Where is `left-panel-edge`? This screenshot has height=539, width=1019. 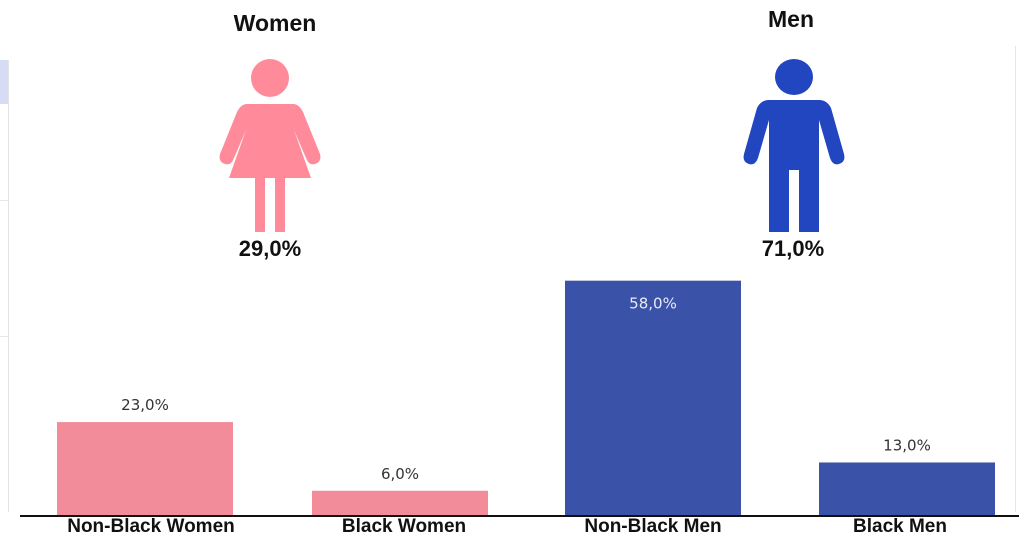 left-panel-edge is located at coordinates (4, 286).